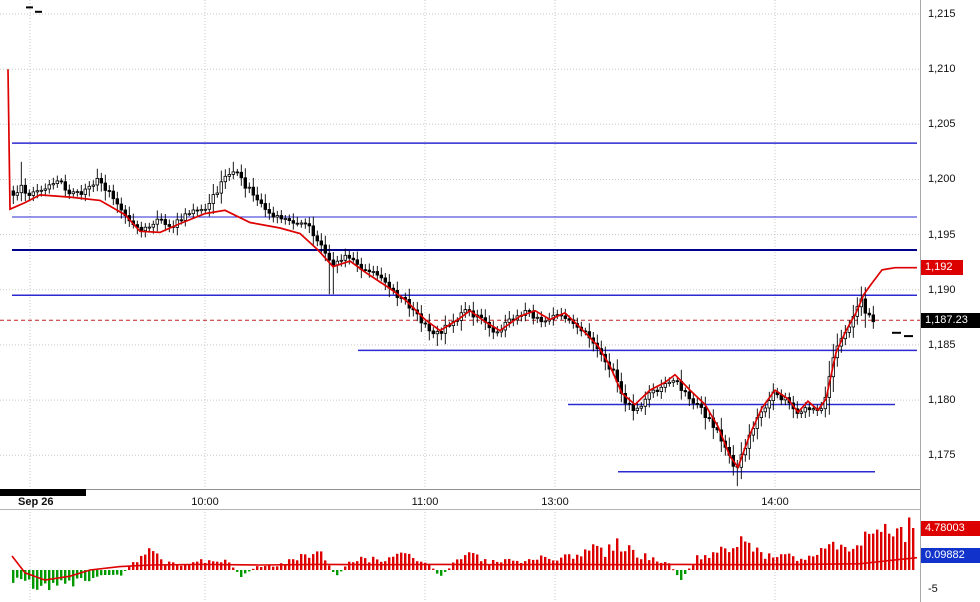  I want to click on time-tick-label: Sep 26, so click(36, 502).